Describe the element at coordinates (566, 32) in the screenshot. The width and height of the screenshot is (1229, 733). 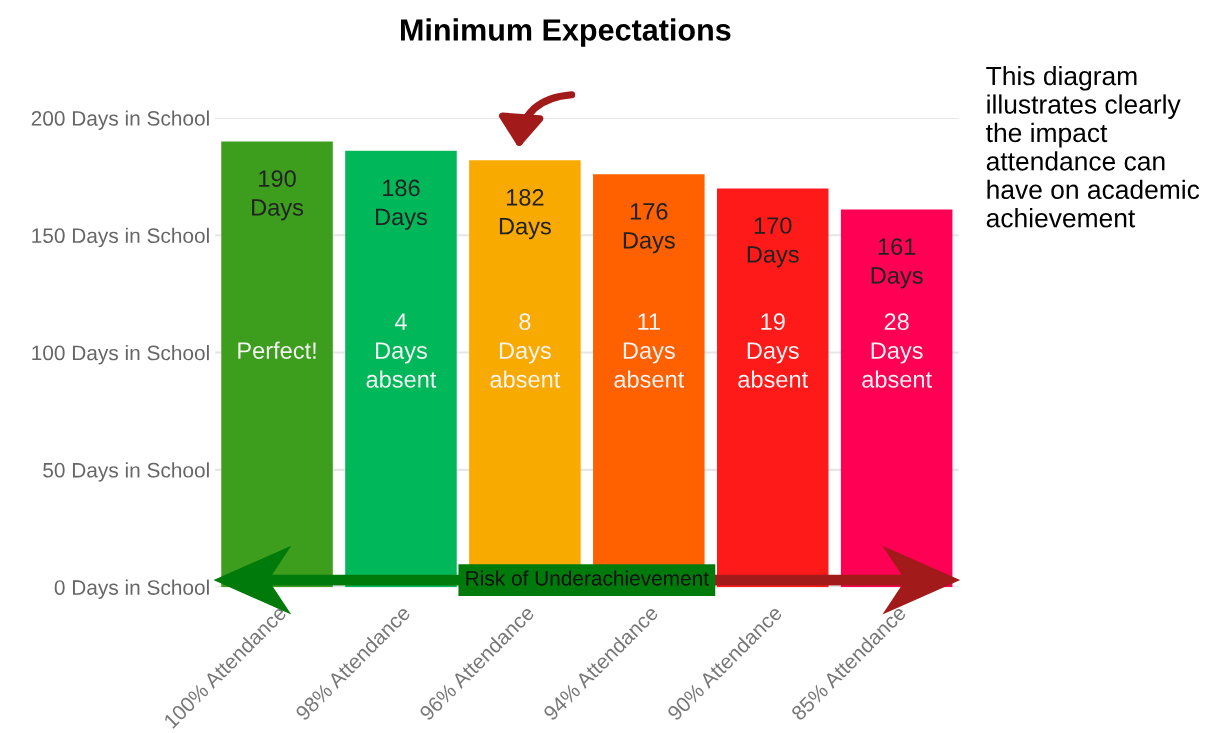
I see `chart-title: Minimum Expectations` at that location.